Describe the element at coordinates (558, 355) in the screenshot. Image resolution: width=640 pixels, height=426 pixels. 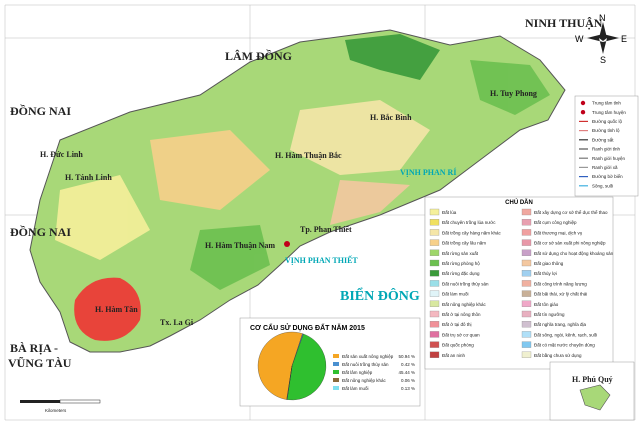
I see `legend-label: Đất bằng chưa sử dụng` at that location.